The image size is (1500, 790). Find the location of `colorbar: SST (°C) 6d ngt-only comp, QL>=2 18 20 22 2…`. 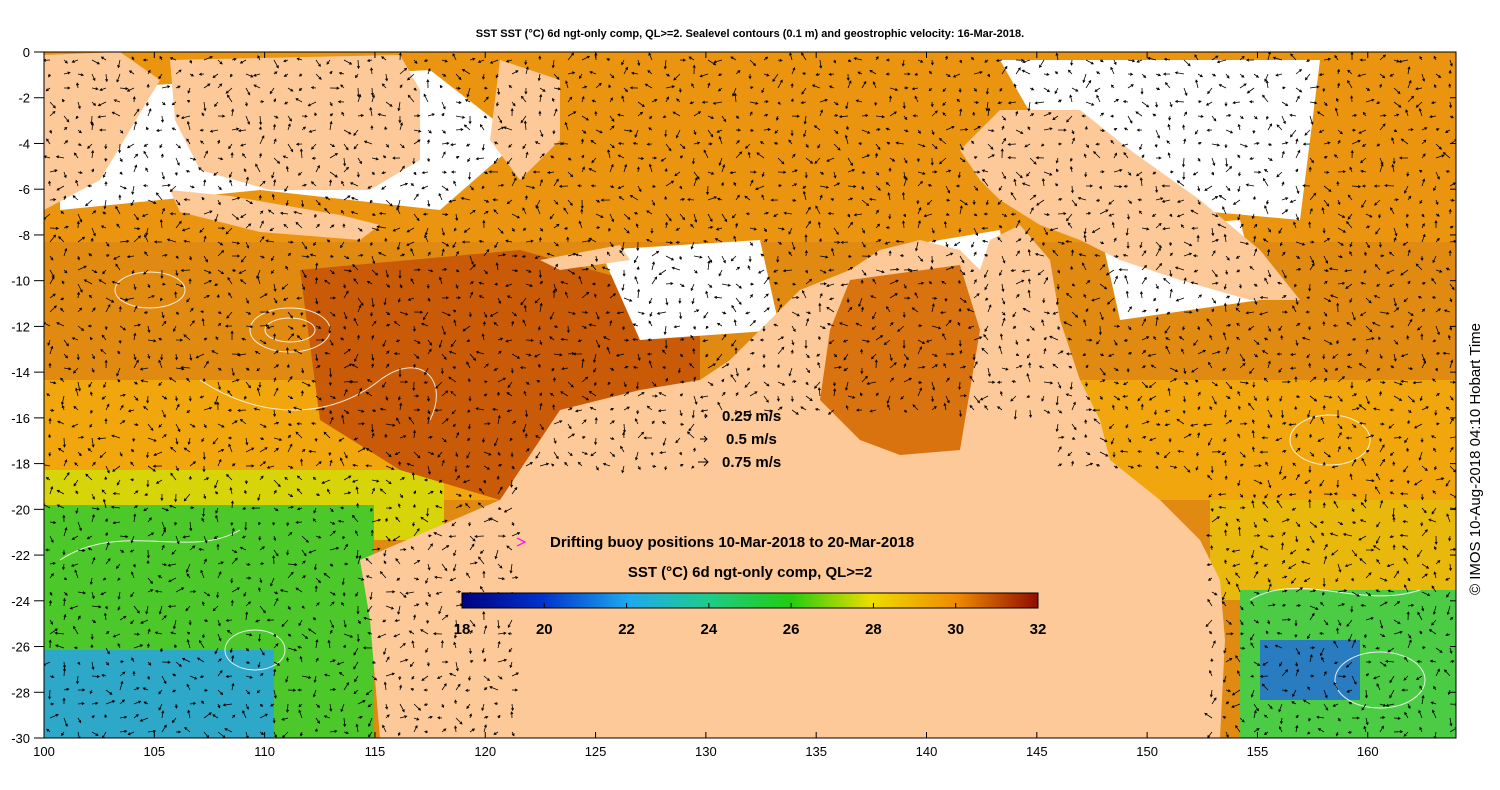

colorbar: SST (°C) 6d ngt-only comp, QL>=2 18 20 22 2… is located at coordinates (750, 601).